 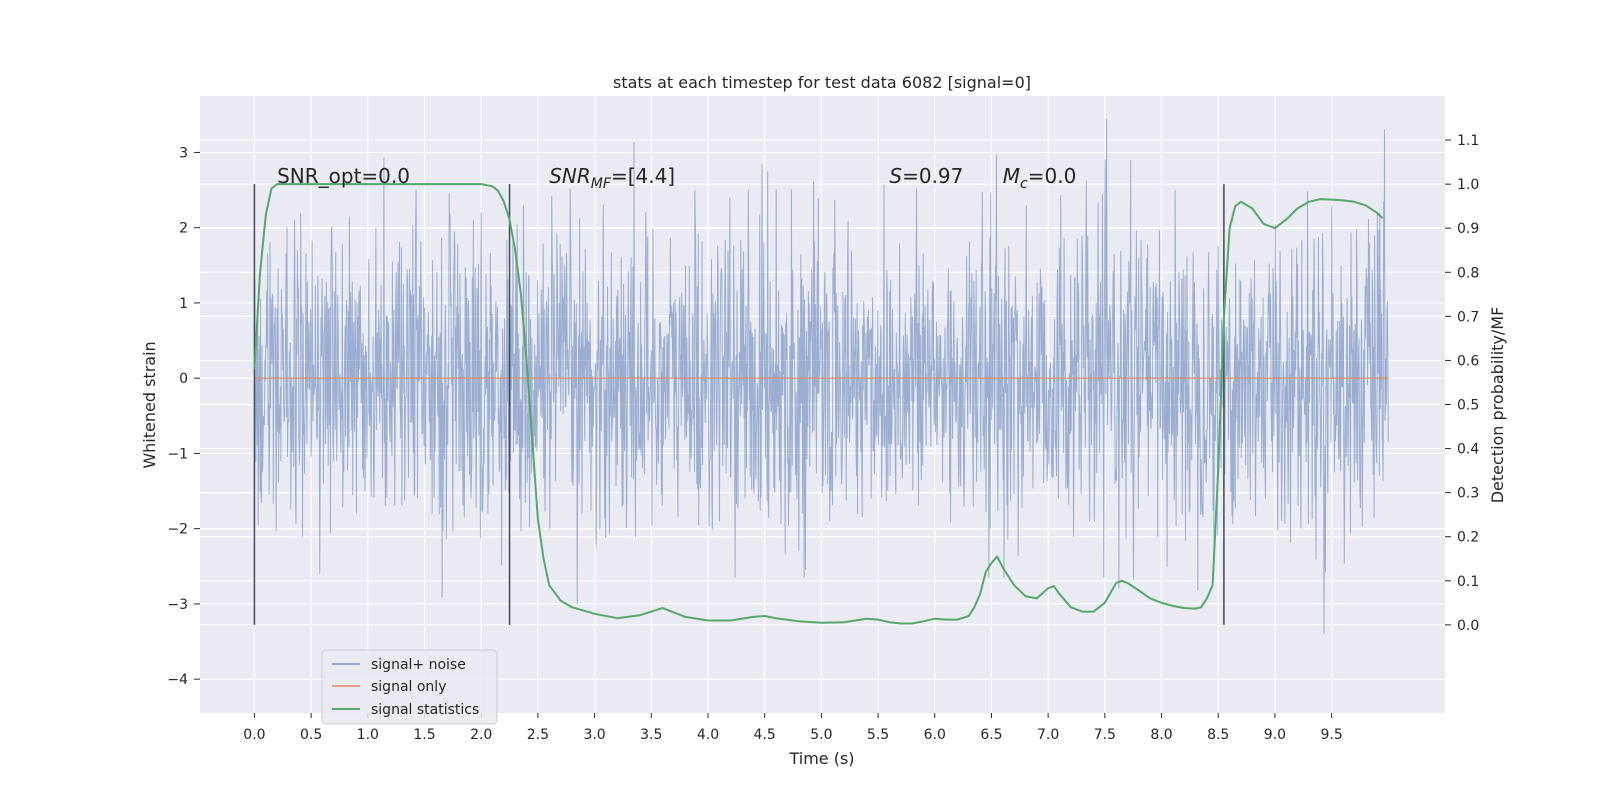 I want to click on x-tick-label: 7.5, so click(x=1105, y=735).